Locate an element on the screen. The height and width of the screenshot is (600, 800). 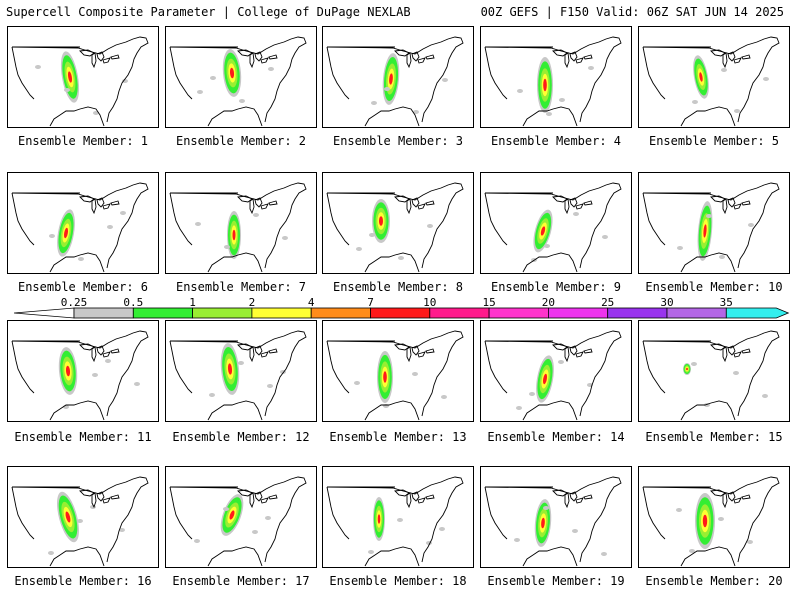
ensemble-member-label: Ensemble Member: 9 is located at coordinates (556, 287).